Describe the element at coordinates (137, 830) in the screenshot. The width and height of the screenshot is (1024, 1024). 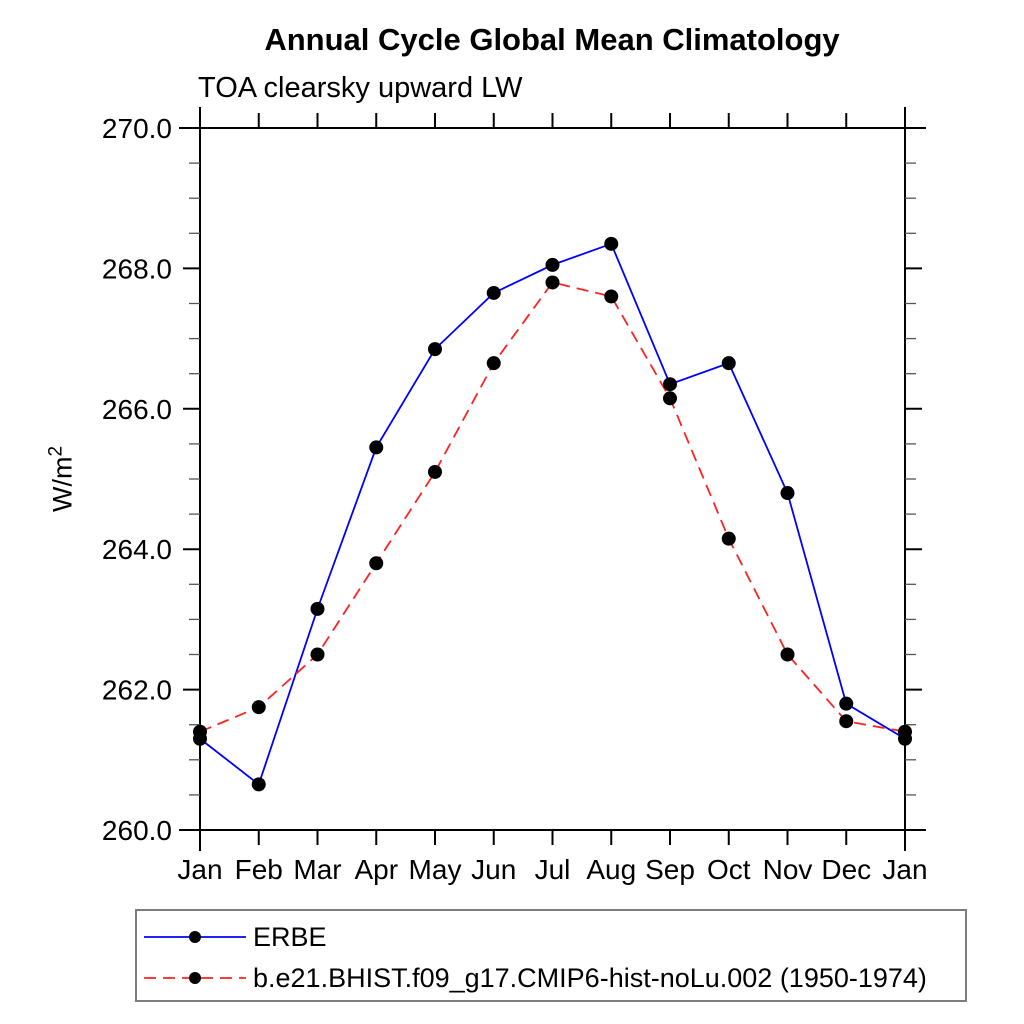
I see `y-tick-label: 260.0` at that location.